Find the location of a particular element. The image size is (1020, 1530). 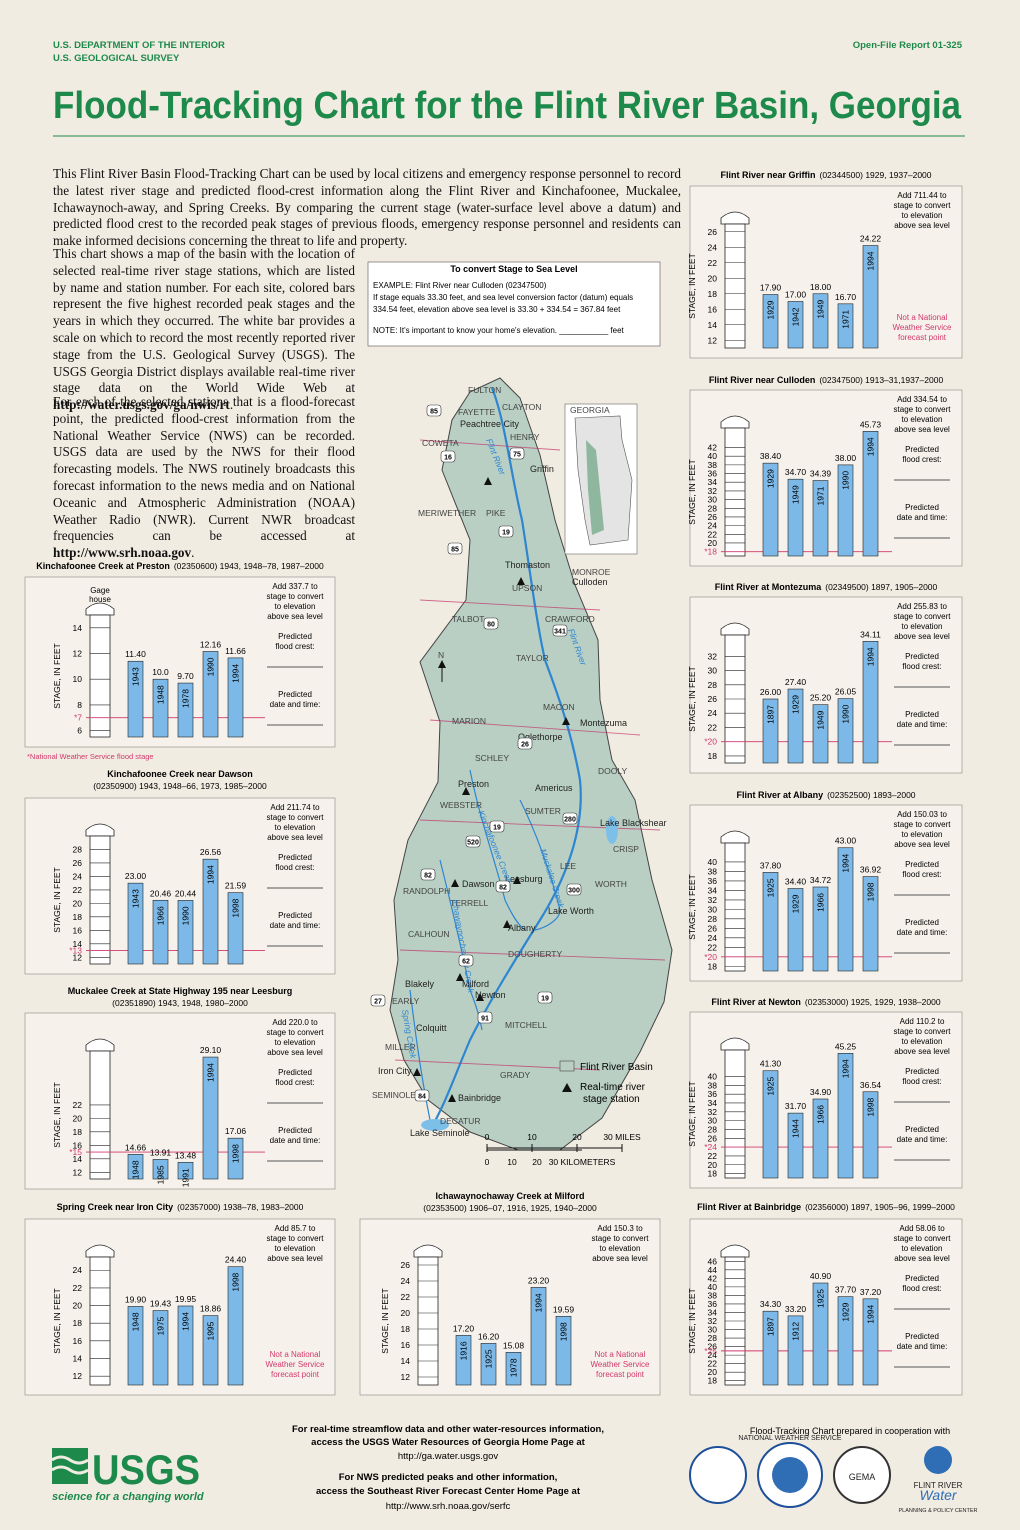

creek is located at coordinates (420, 1055).